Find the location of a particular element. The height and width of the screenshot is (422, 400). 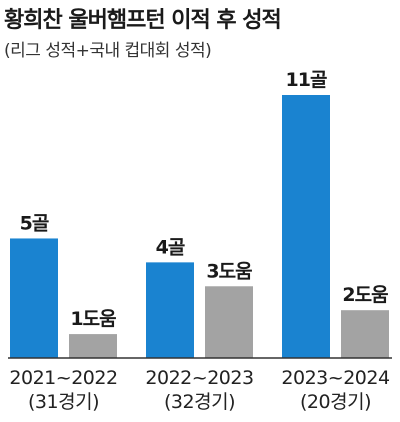

bar-goals-2021~2022 is located at coordinates (34, 298).